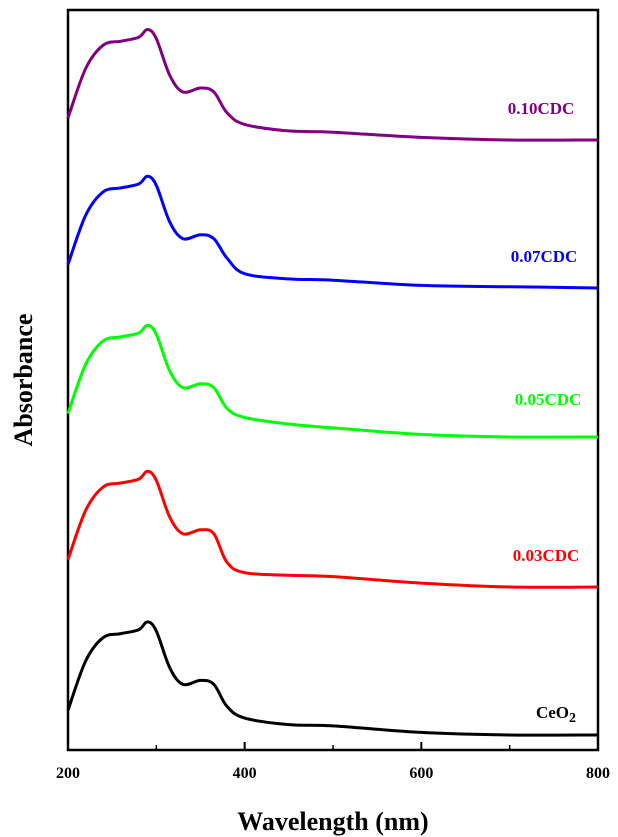 This screenshot has width=618, height=837. I want to click on series-line-0-03cdc, so click(332, 529).